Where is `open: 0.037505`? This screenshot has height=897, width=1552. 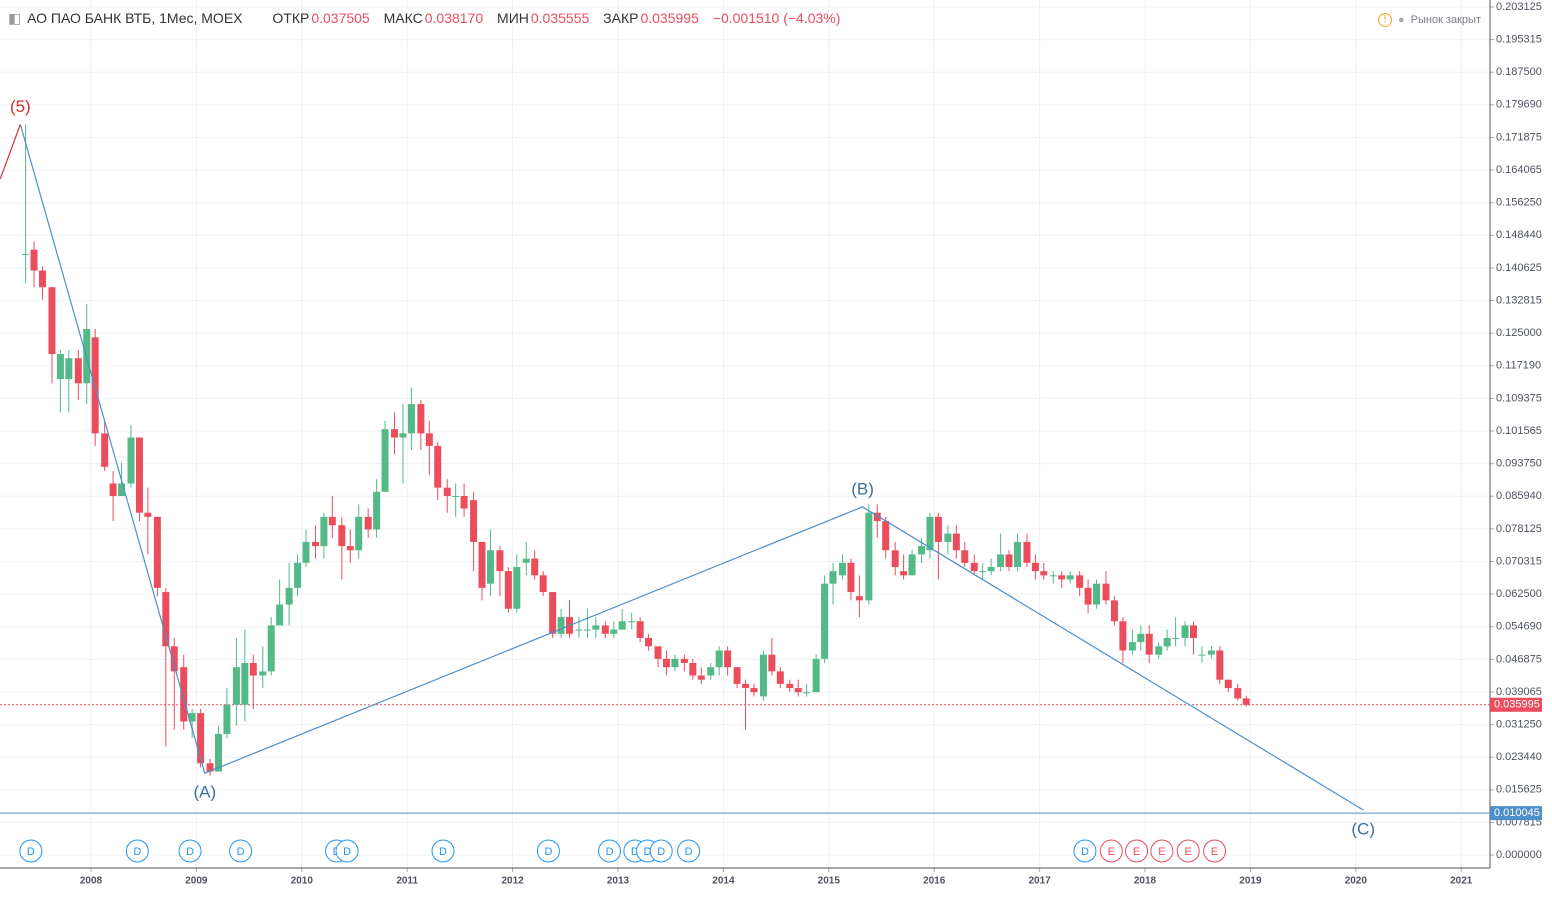
open: 0.037505 is located at coordinates (340, 18).